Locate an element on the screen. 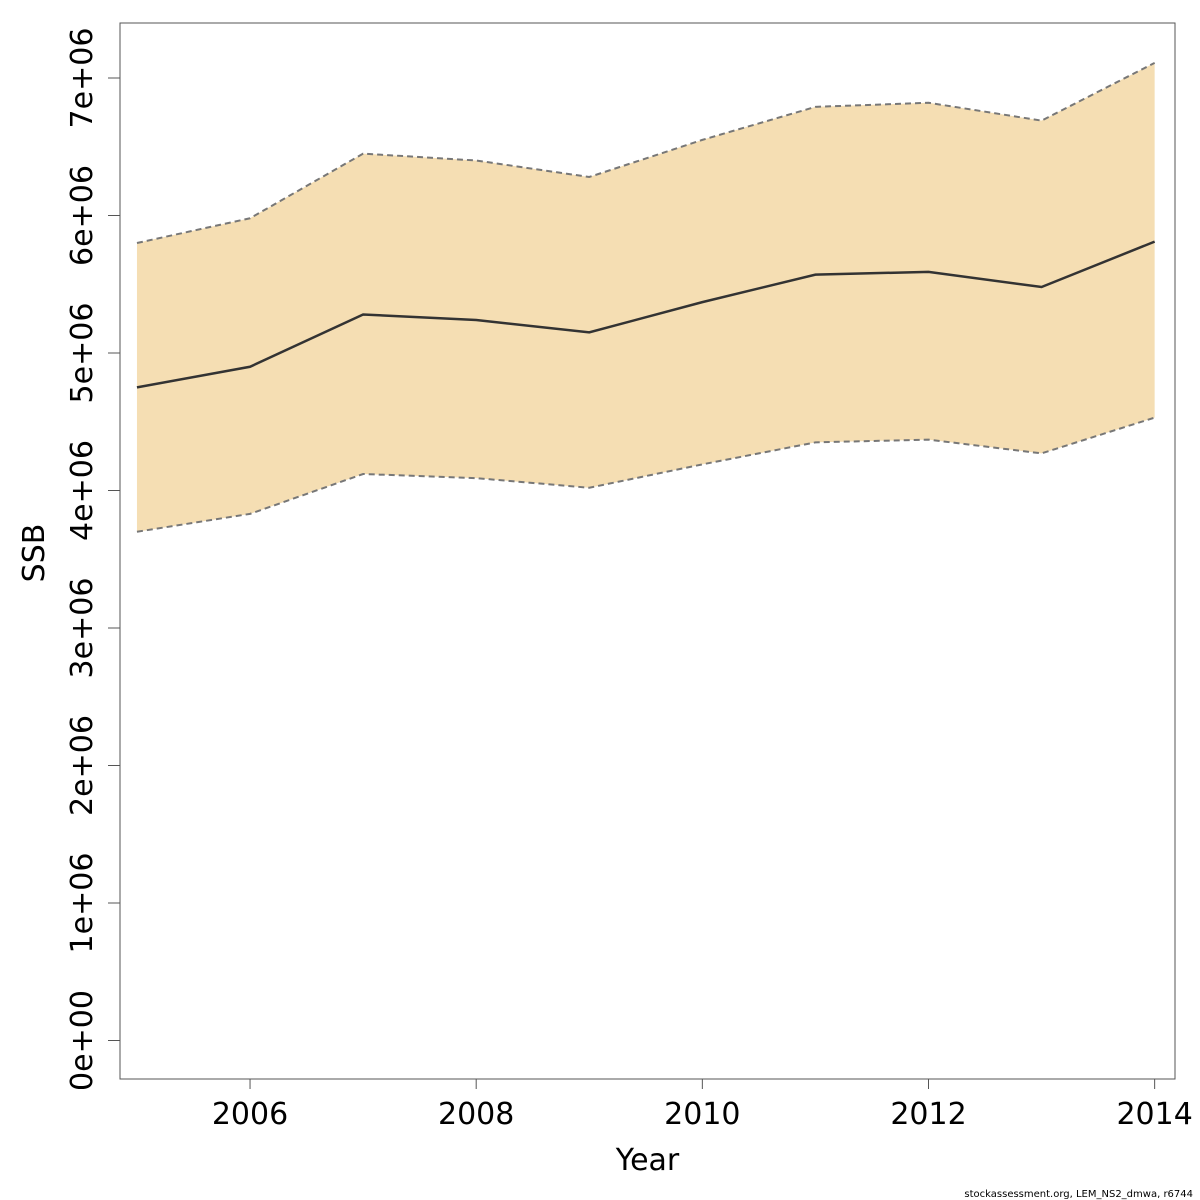 The image size is (1200, 1200). x-tick-label: 2012 is located at coordinates (928, 1114).